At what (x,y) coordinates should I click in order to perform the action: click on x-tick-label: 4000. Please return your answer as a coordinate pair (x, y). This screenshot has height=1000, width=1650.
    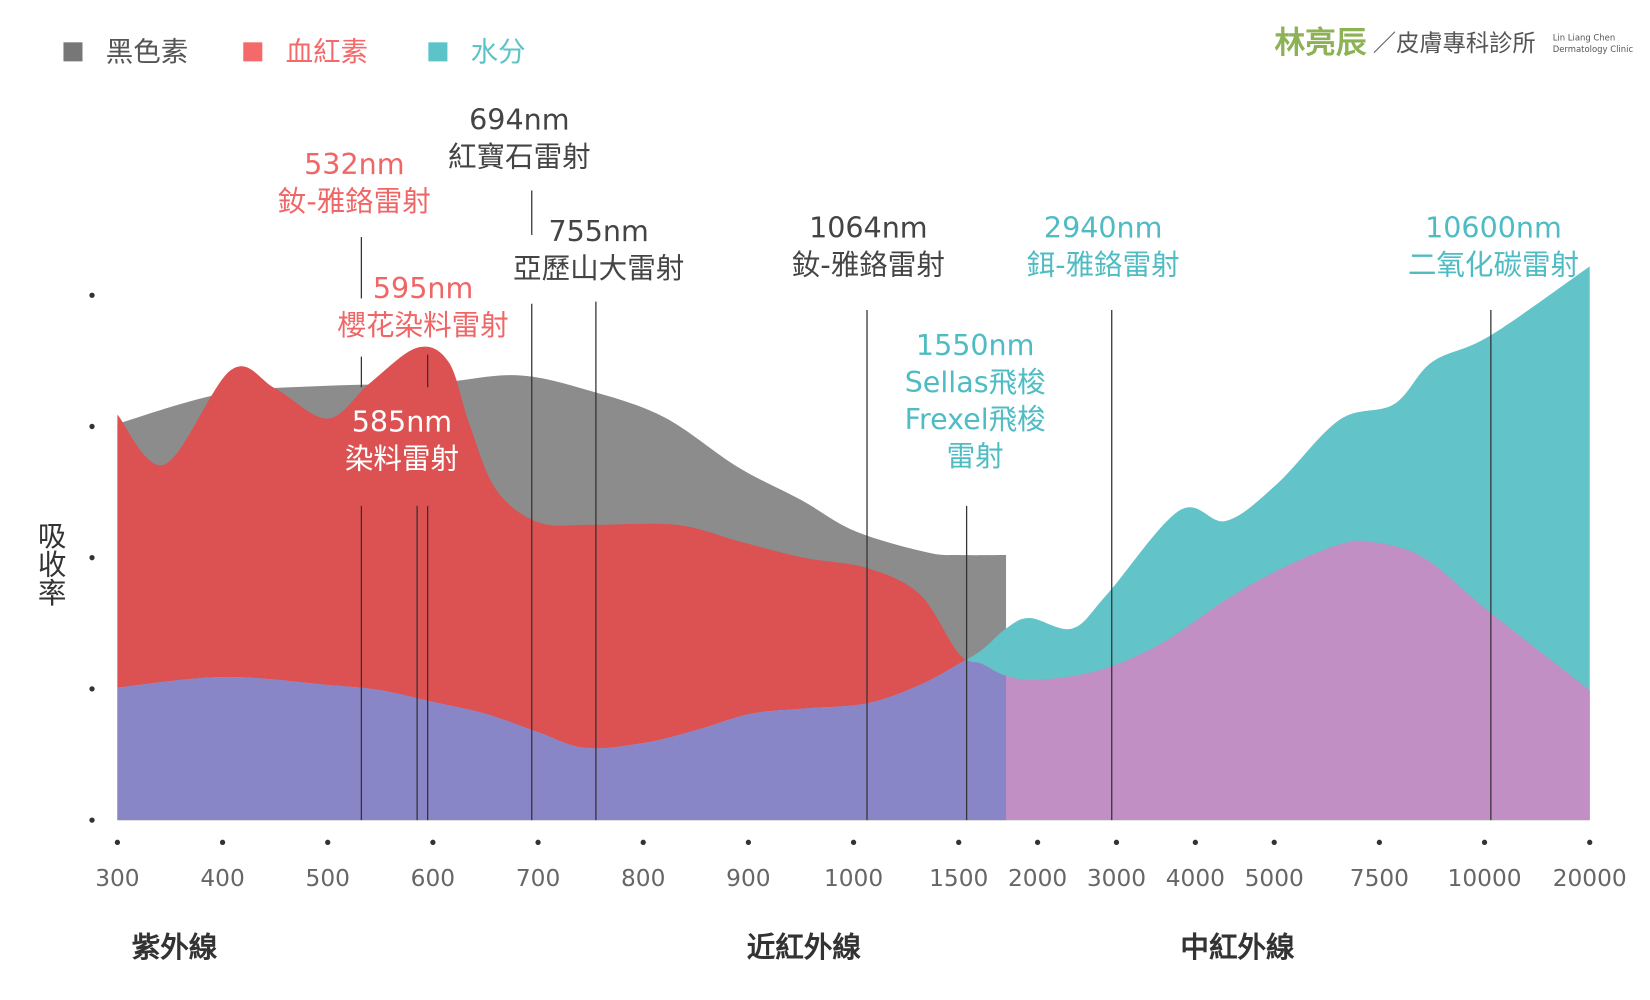
    Looking at the image, I should click on (1195, 878).